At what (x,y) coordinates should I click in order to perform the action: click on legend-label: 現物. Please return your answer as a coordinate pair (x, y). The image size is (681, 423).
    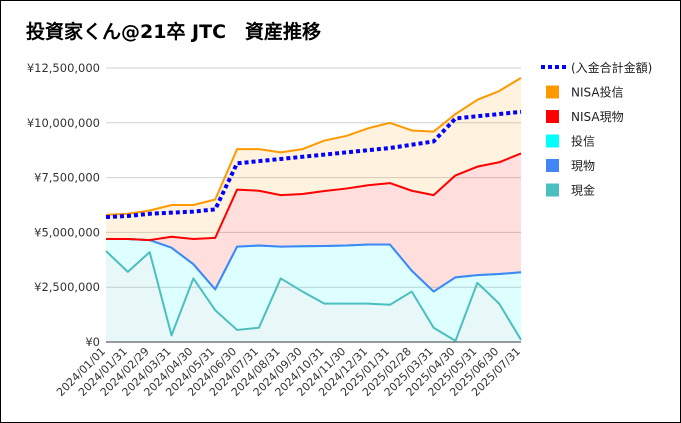
    Looking at the image, I should click on (583, 166).